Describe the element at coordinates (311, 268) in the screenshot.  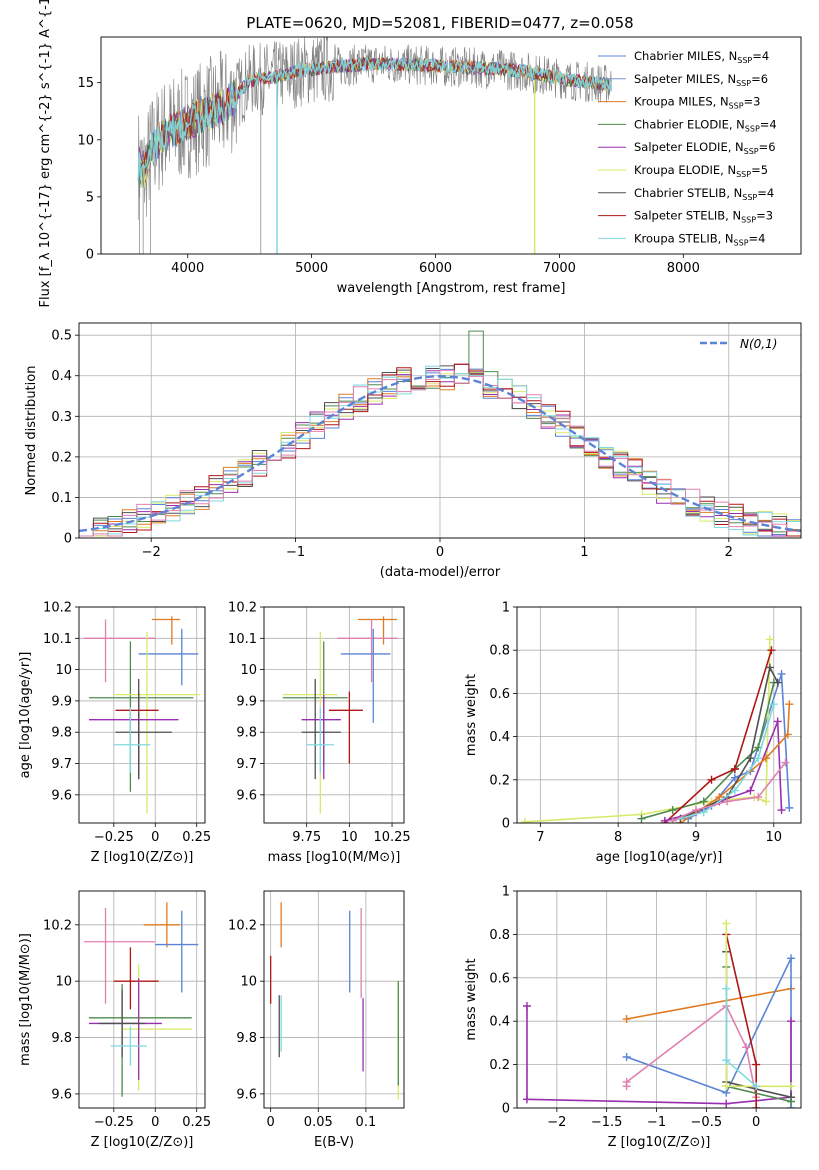
I see `x-tick-label: 5000` at that location.